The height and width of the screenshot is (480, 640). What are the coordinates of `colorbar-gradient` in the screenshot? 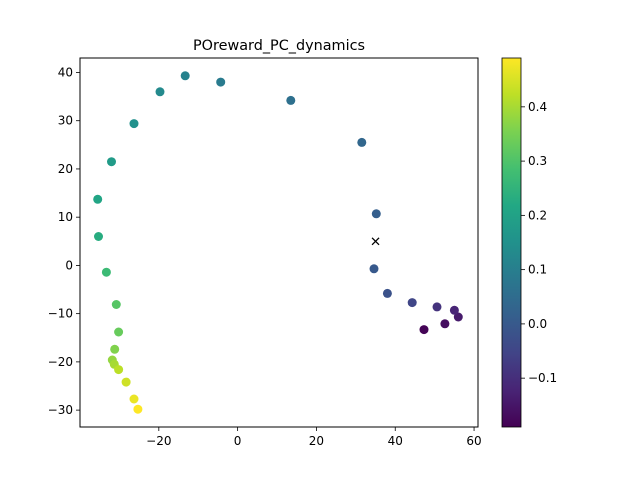 It's located at (511, 242).